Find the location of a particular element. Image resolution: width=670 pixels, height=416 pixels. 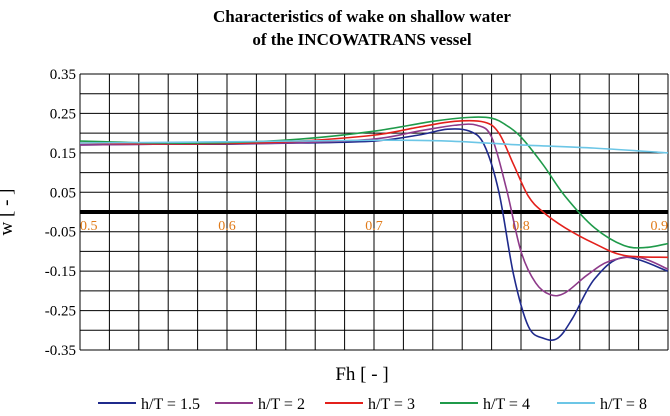

chart-title-line-1: Characteristics of wake on shallow water is located at coordinates (362, 16).